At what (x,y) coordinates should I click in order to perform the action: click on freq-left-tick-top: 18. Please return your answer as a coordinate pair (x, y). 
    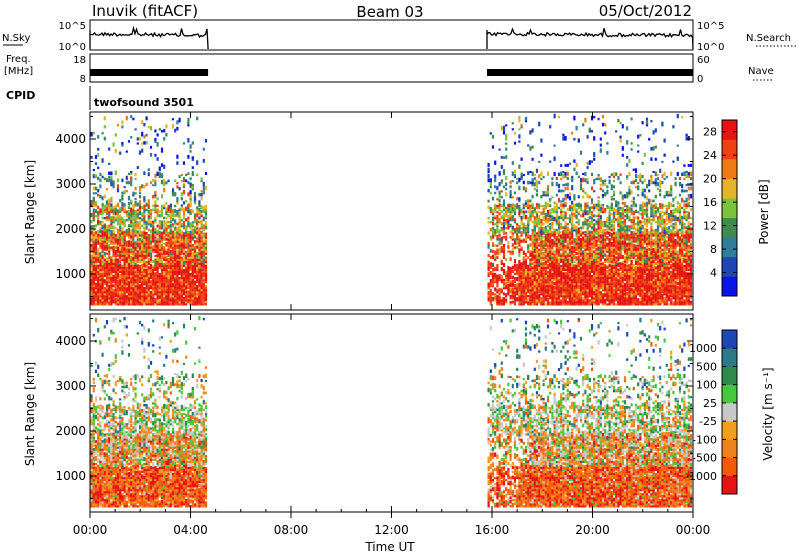
    Looking at the image, I should click on (79, 60).